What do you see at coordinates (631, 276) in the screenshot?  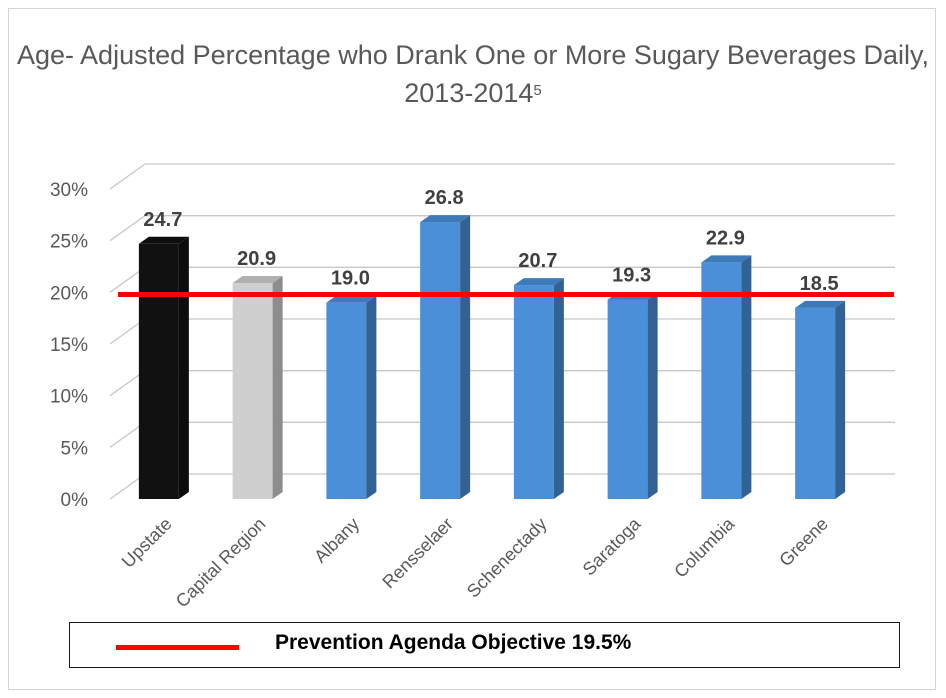 I see `data-label: 19.3` at bounding box center [631, 276].